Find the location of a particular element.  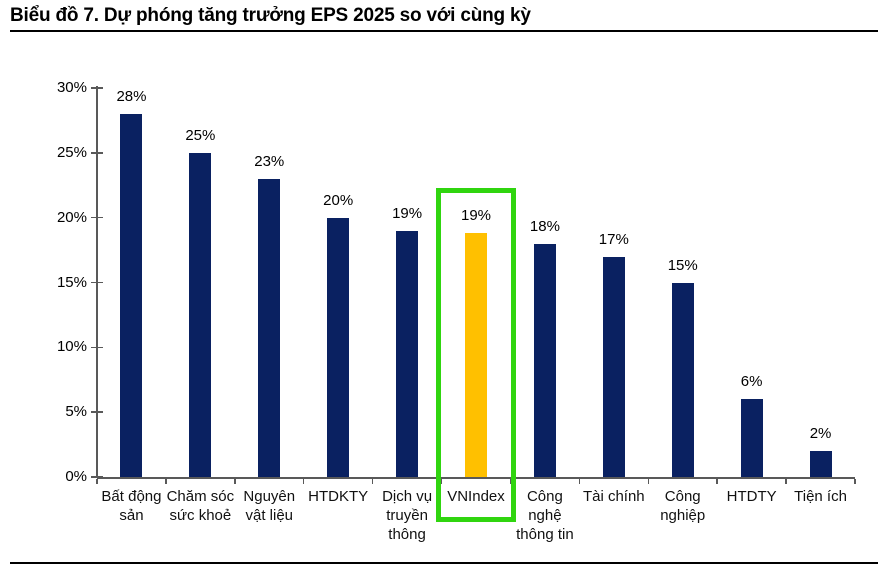

bar-value-label: 15% is located at coordinates (682, 265).